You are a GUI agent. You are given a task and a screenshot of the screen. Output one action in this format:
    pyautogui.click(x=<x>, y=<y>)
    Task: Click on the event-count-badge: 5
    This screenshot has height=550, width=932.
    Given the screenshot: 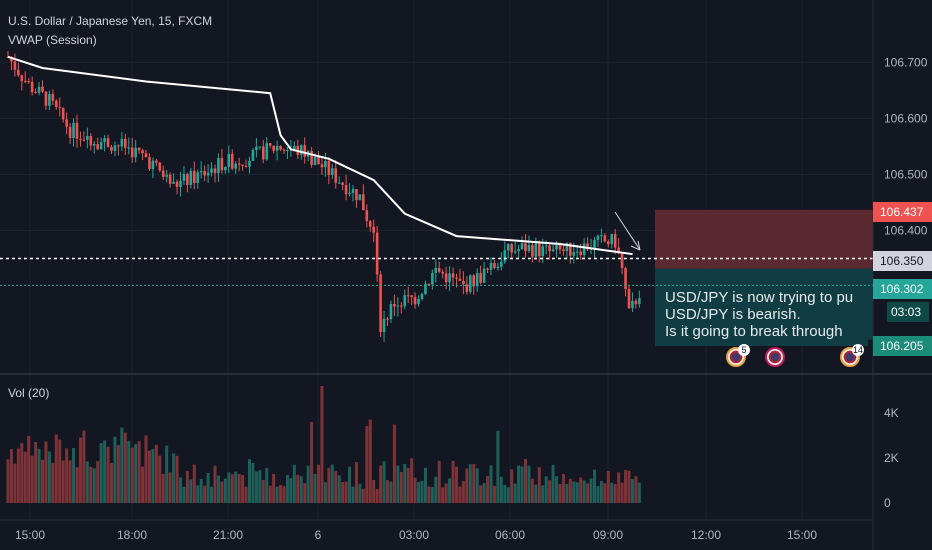 What is the action you would take?
    pyautogui.click(x=744, y=350)
    